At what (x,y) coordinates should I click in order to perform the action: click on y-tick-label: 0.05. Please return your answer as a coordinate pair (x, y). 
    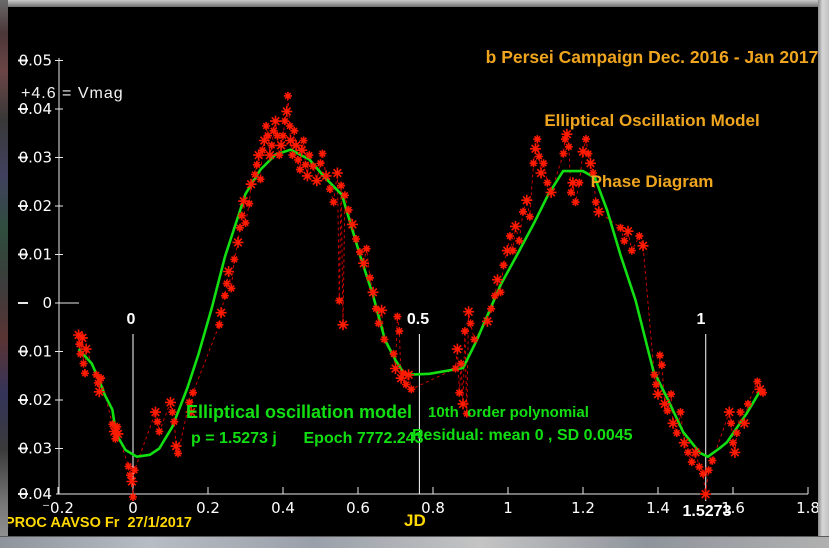
    Looking at the image, I should click on (35, 61).